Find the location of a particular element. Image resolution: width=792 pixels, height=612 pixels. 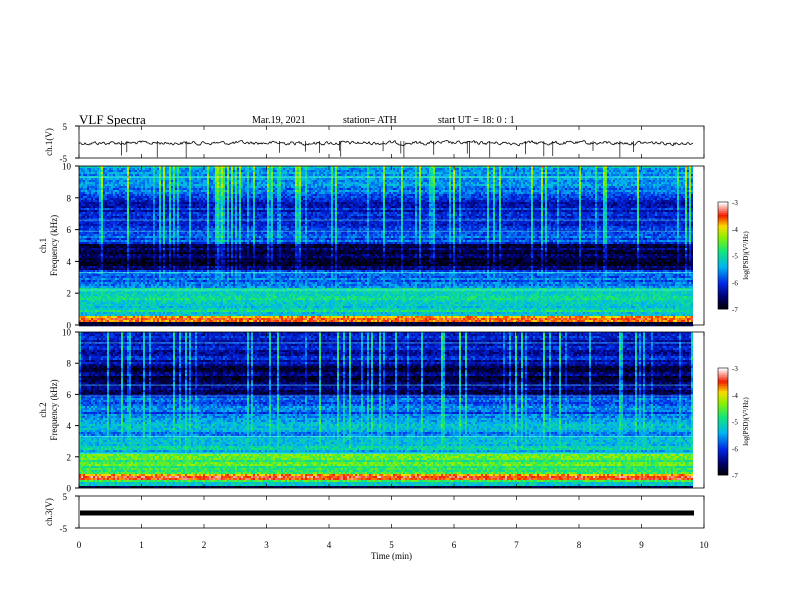

ch2-spectrogram-colorbar-label: log(PSD)(V²/Hz) is located at coordinates (746, 421).